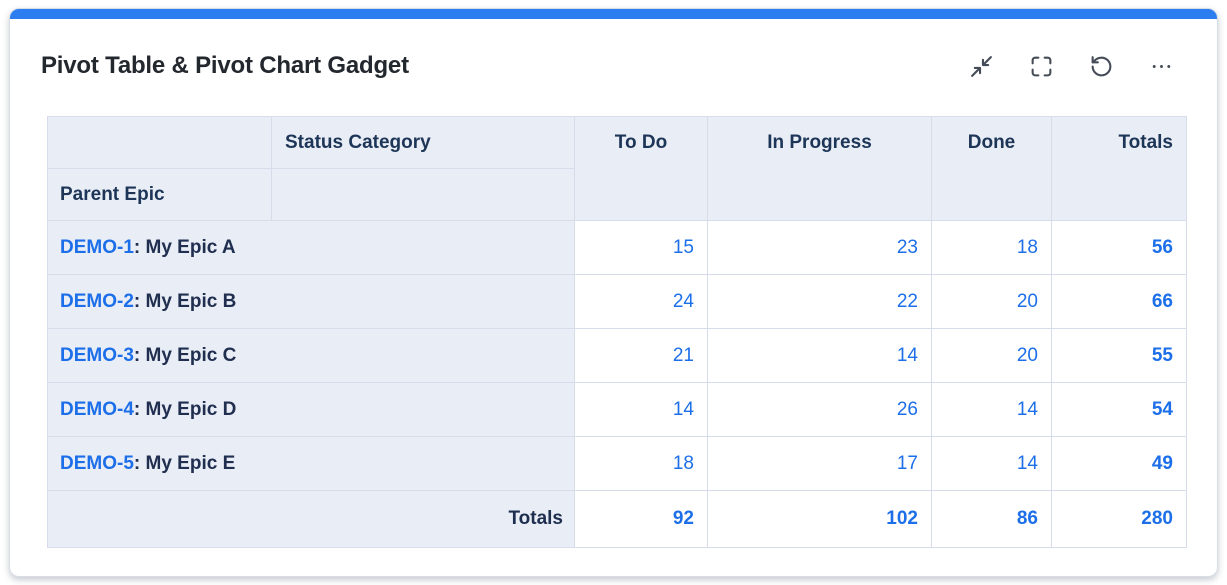 The width and height of the screenshot is (1227, 585). Describe the element at coordinates (819, 247) in the screenshot. I see `value-cell: 23` at that location.